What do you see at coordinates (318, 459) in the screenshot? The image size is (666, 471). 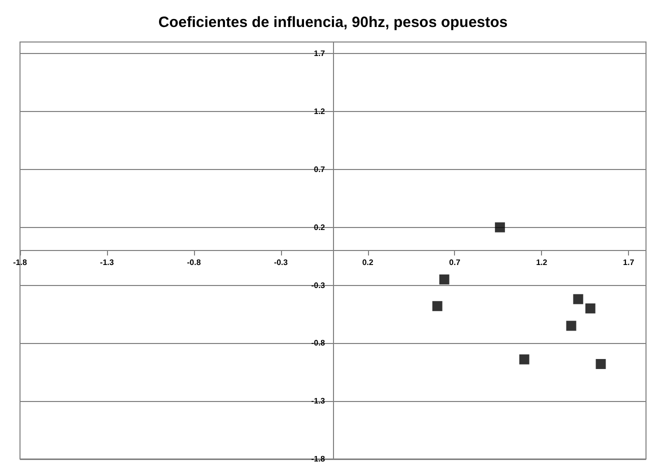 I see `y-tick-label: -1.8` at bounding box center [318, 459].